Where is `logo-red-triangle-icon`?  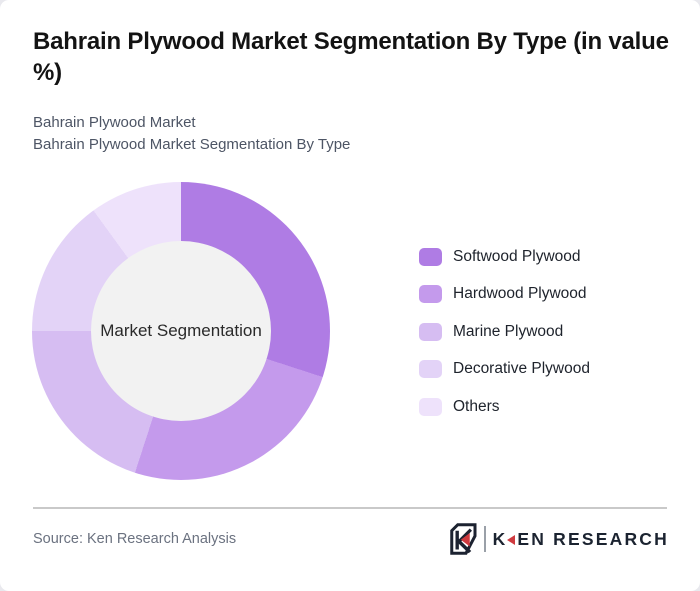
logo-red-triangle-icon is located at coordinates (511, 539).